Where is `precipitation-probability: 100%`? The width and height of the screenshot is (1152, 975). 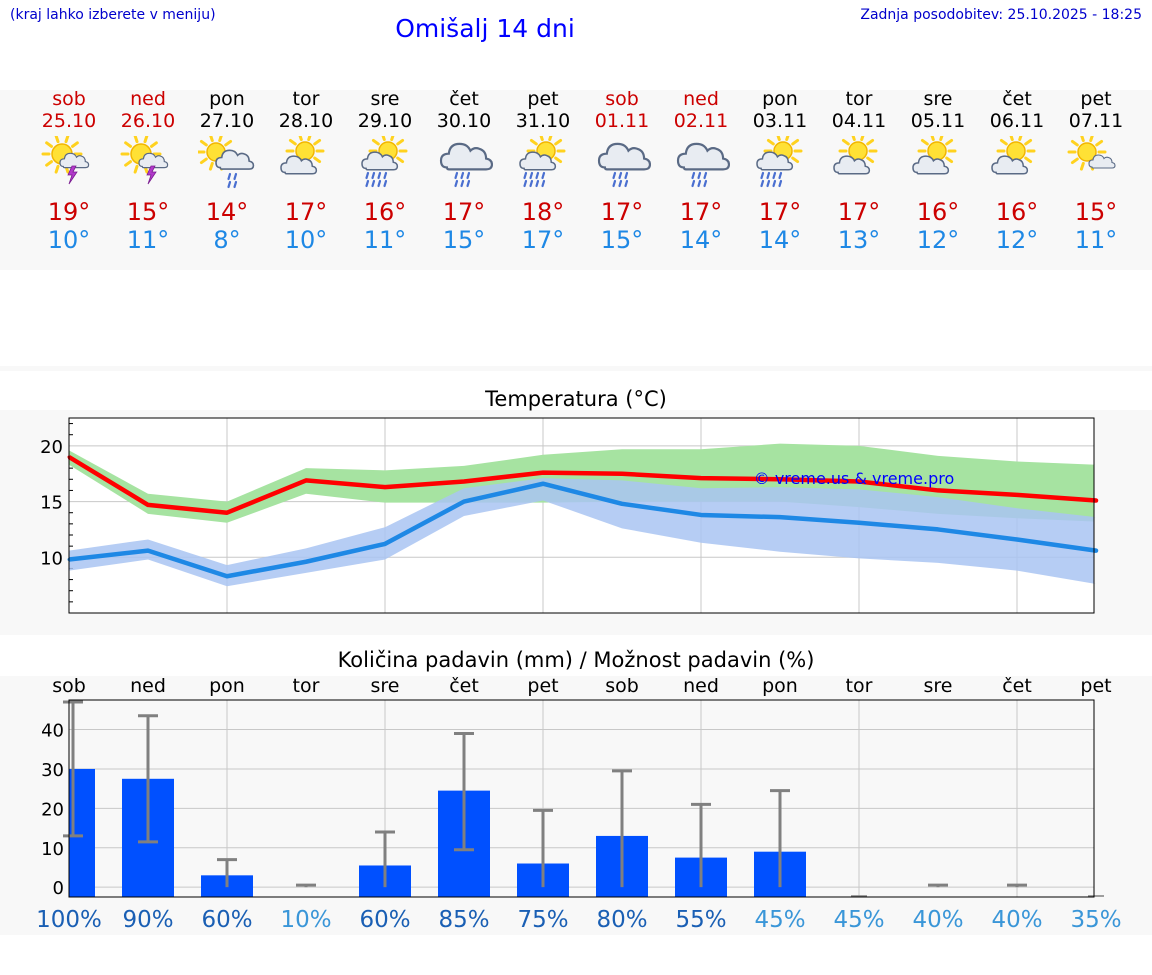 precipitation-probability: 100% is located at coordinates (69, 920).